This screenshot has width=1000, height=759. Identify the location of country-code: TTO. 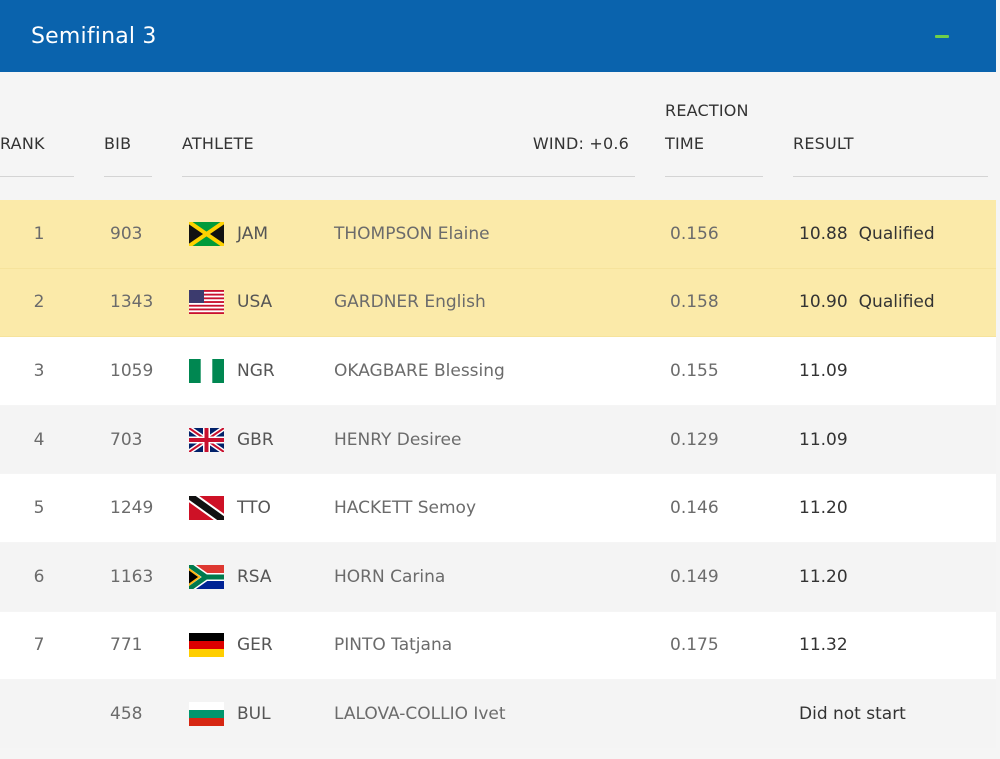
(254, 508).